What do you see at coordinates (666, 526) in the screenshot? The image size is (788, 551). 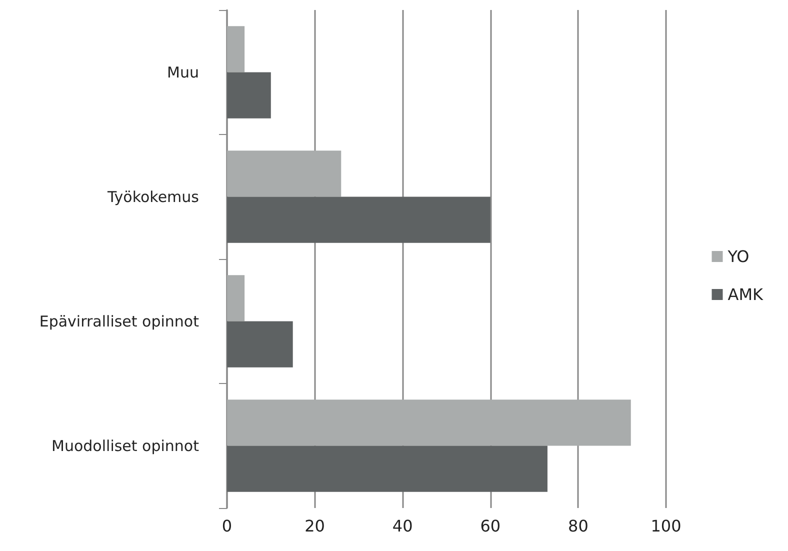 I see `x-tick-label: 100` at bounding box center [666, 526].